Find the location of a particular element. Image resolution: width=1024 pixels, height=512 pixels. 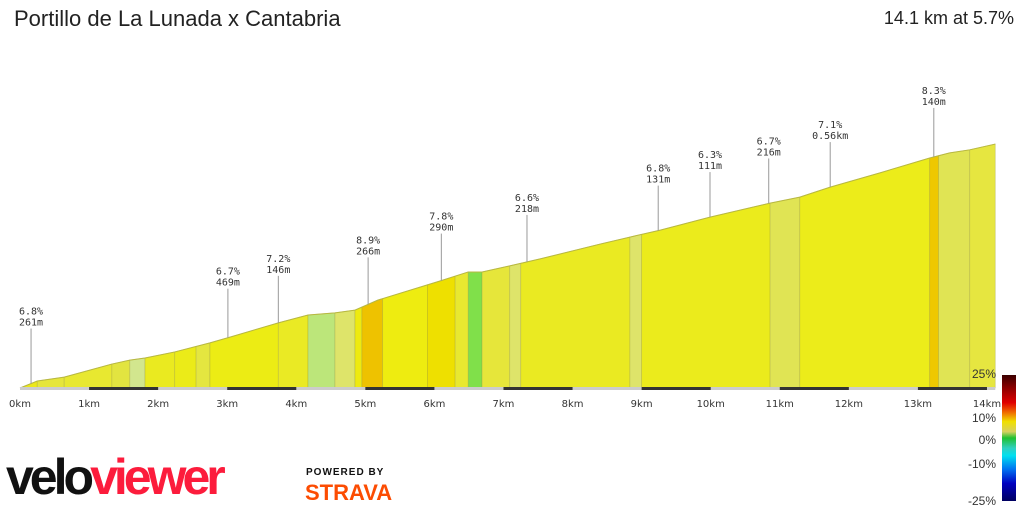

legend-label-neg10: -10% is located at coordinates (981, 464).